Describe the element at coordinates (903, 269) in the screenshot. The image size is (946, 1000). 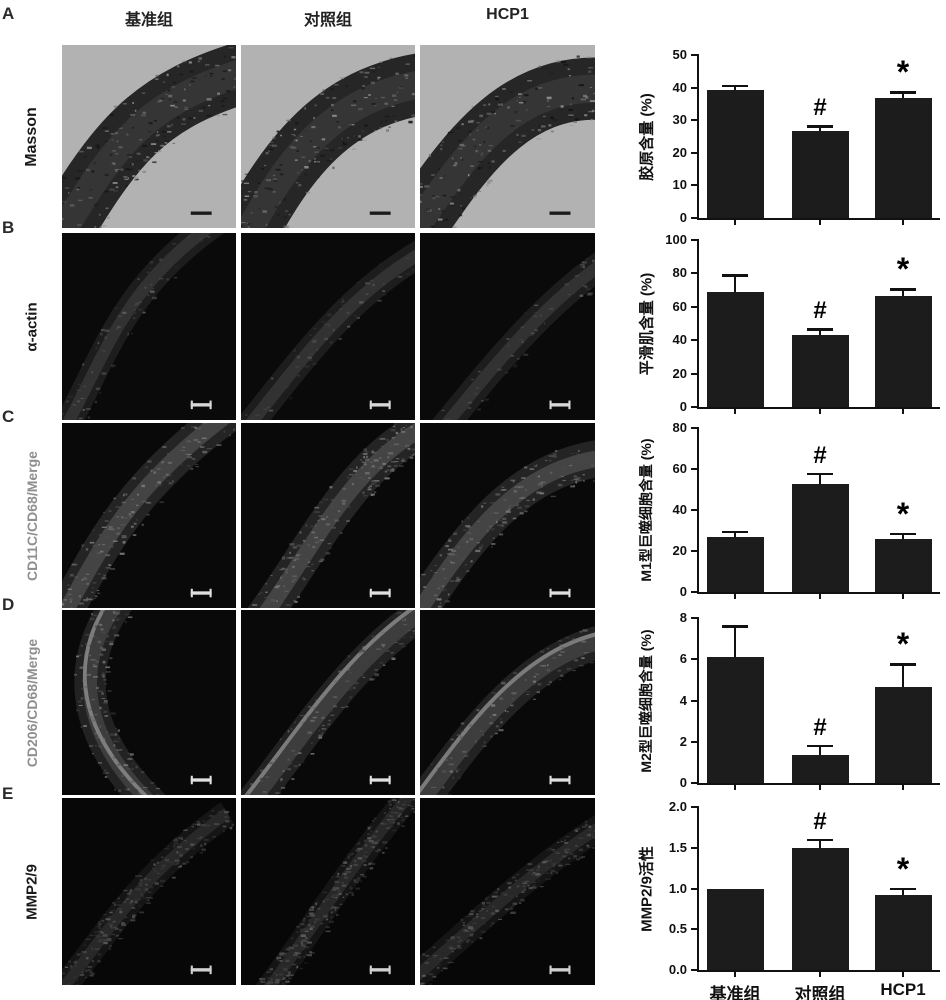
I see `significance-star: *` at that location.